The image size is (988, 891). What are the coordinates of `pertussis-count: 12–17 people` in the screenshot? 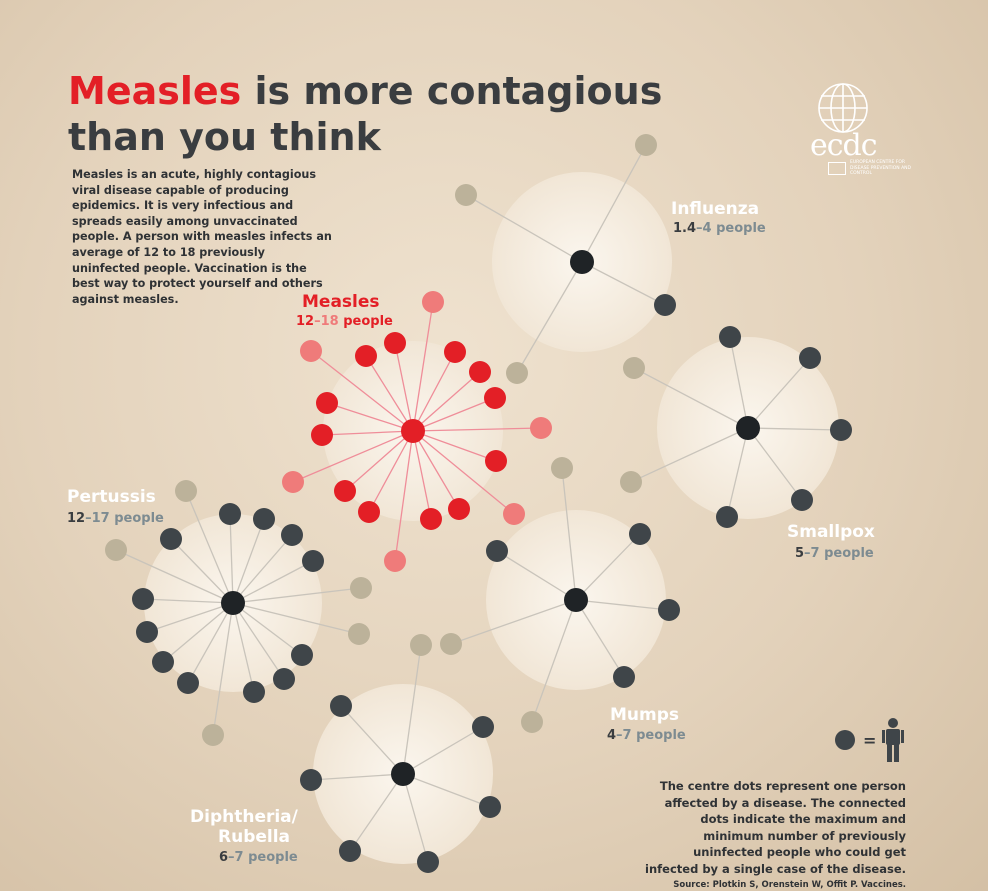 It's located at (115, 518).